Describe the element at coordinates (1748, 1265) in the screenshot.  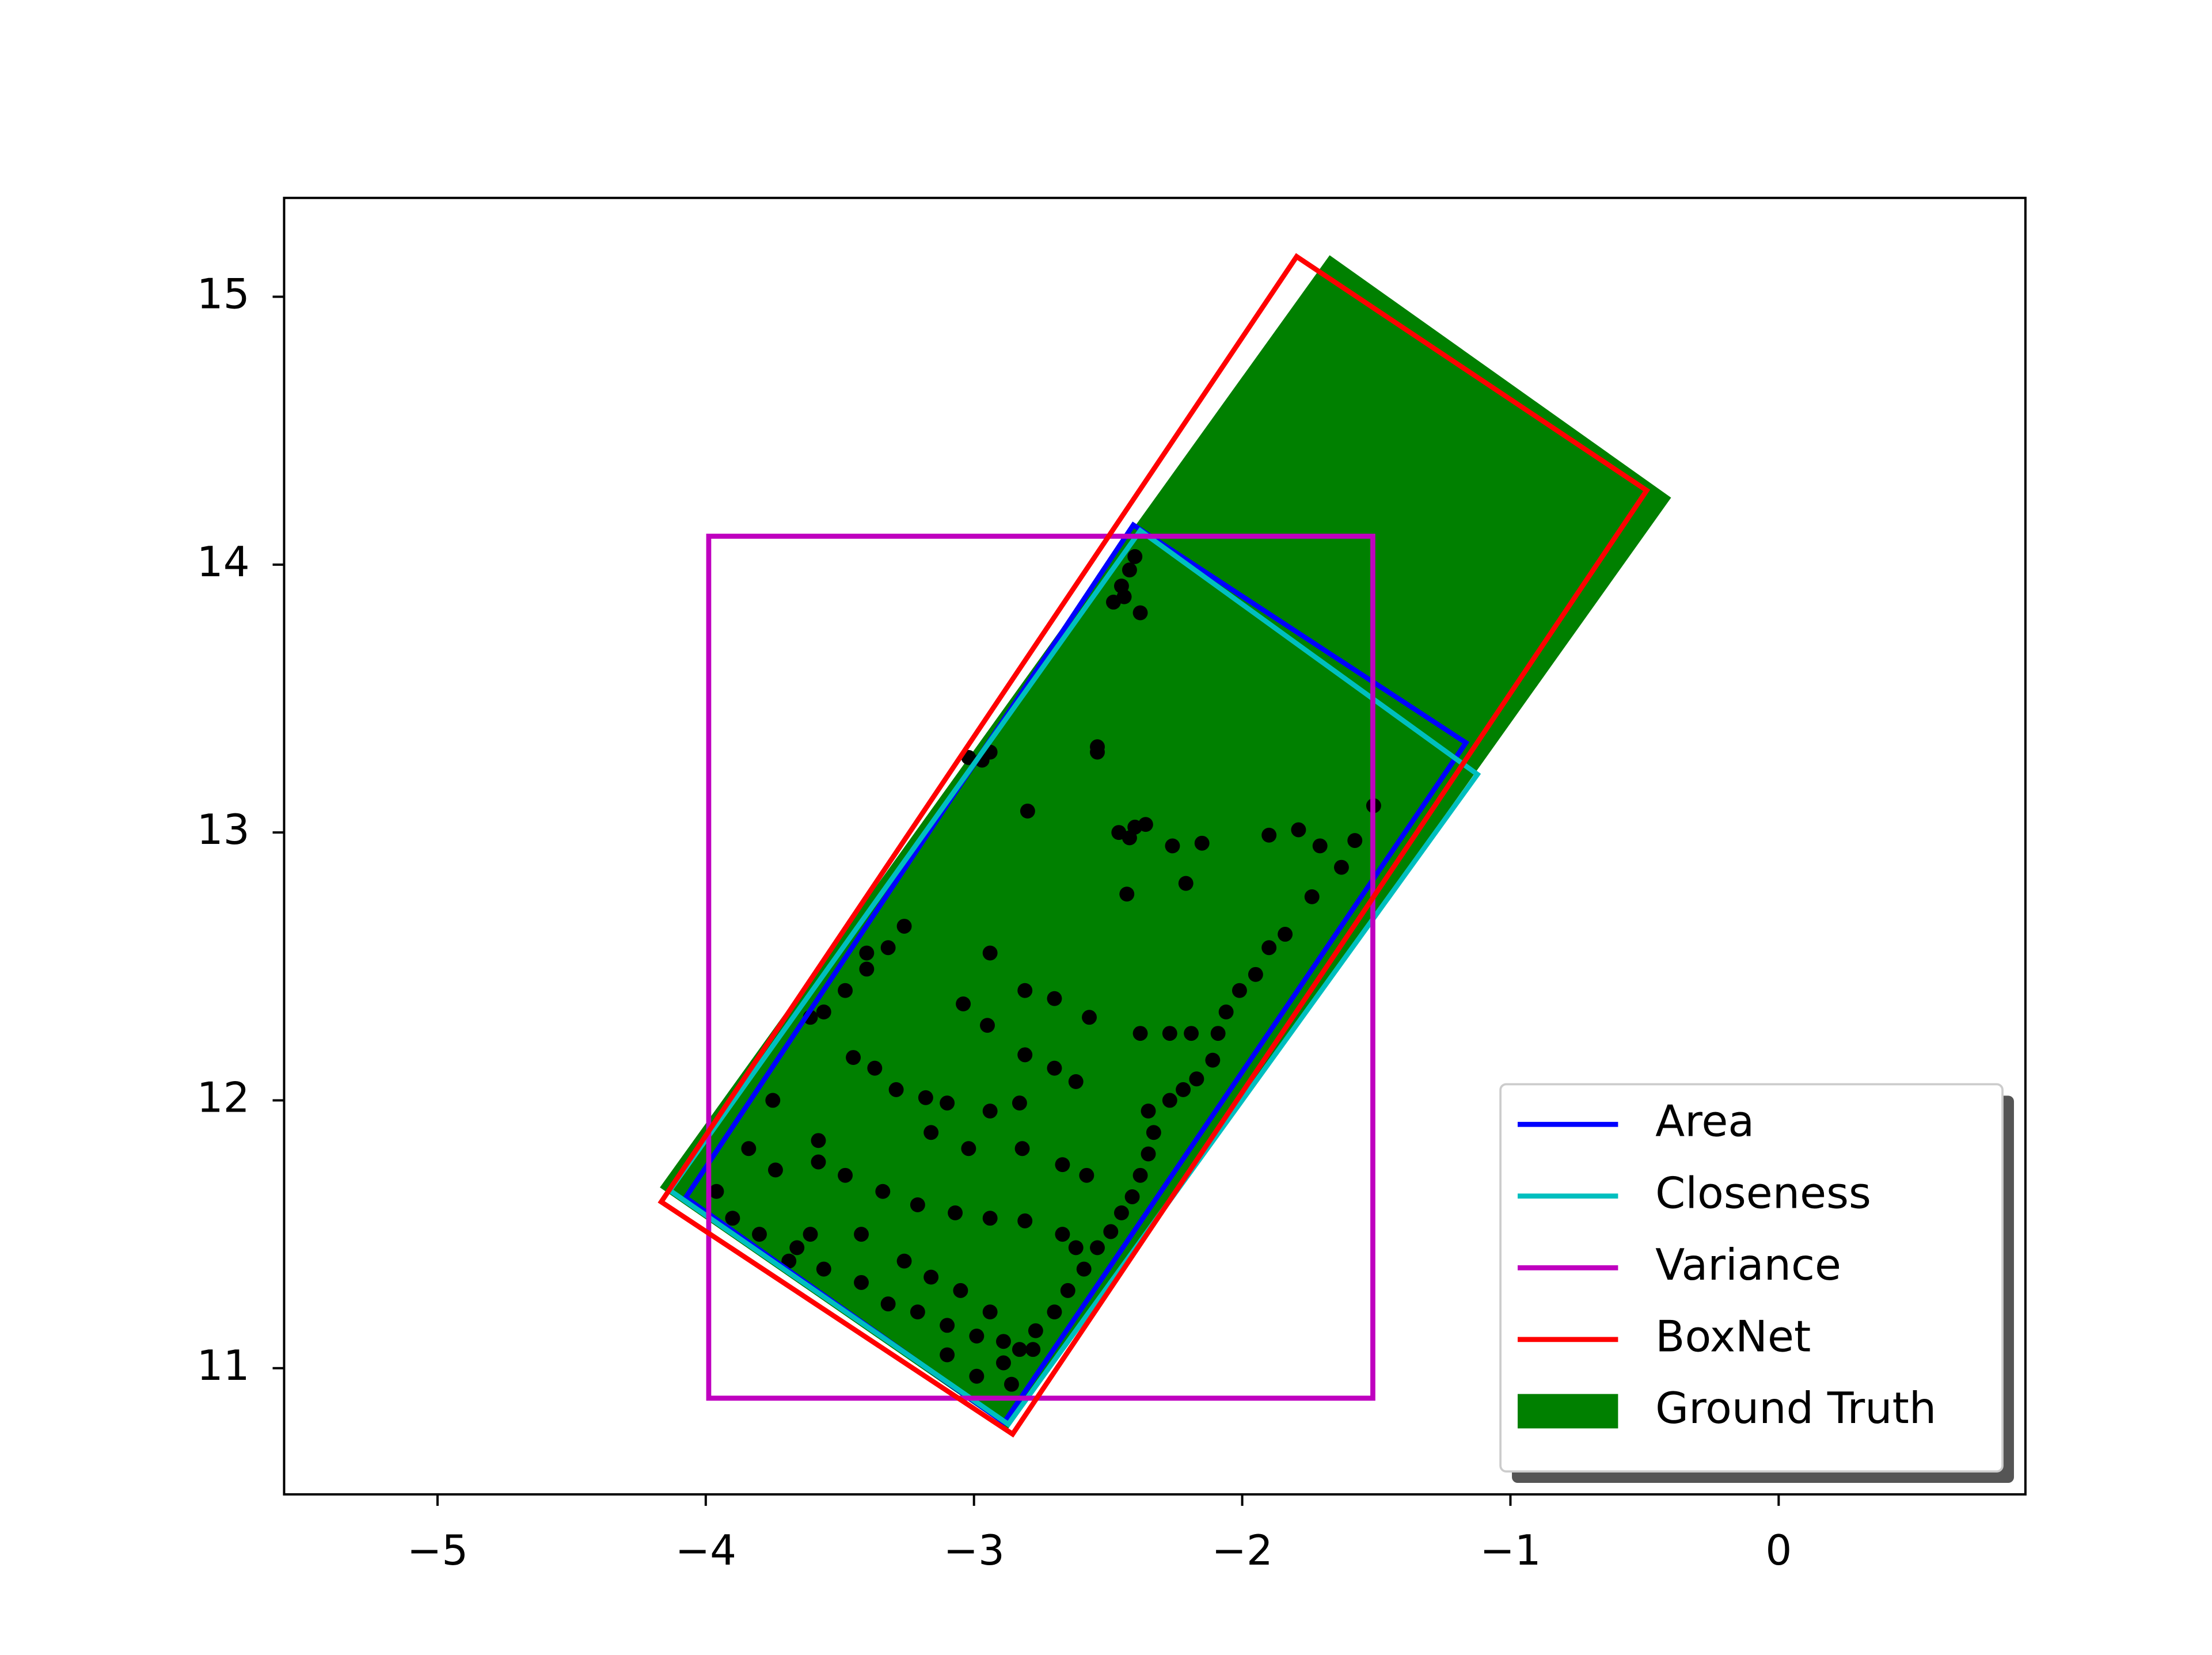
I see `legend-label: Variance` at that location.